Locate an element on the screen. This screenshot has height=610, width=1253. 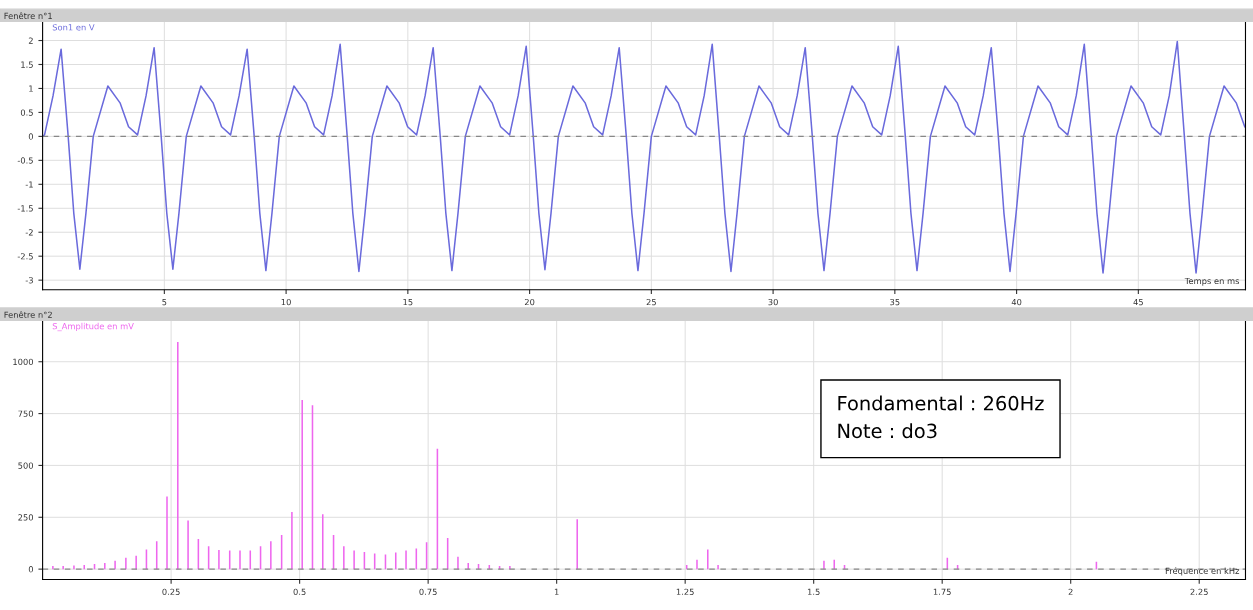
y-tick-label: 750 is located at coordinates (26, 413).